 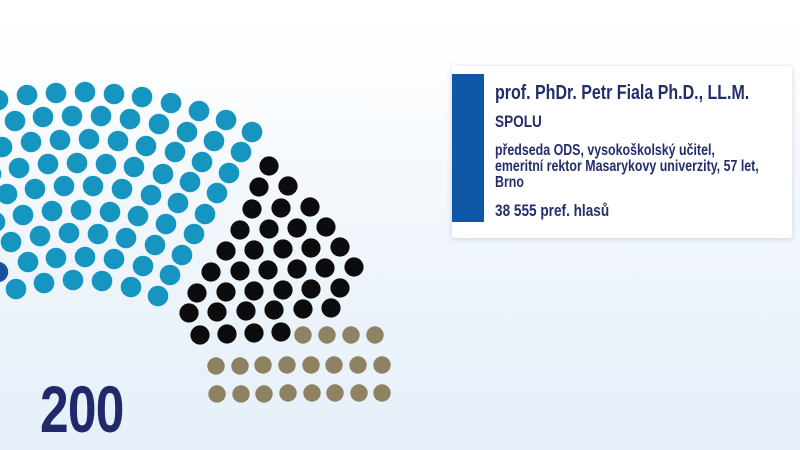 I want to click on seat-dot-spolu-dark-blue, so click(x=4, y=272).